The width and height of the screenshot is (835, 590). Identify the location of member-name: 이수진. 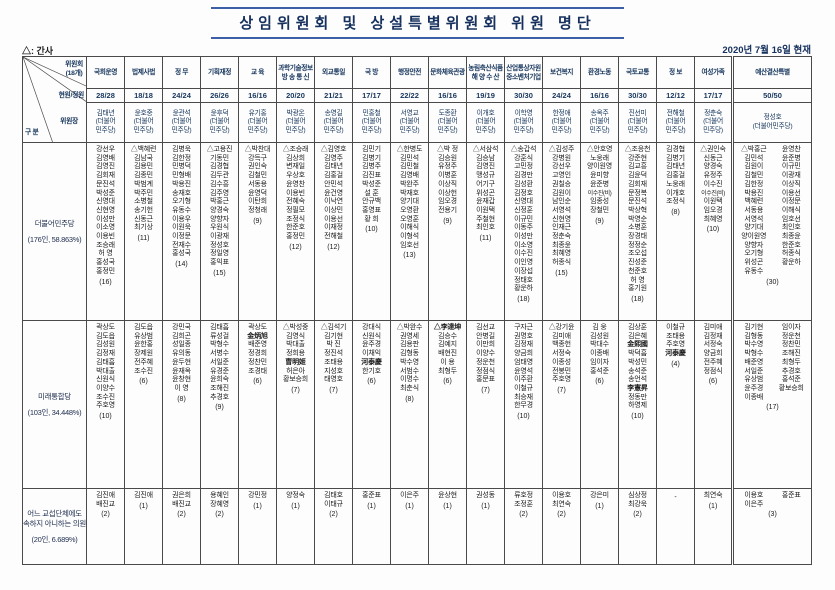
(713, 184).